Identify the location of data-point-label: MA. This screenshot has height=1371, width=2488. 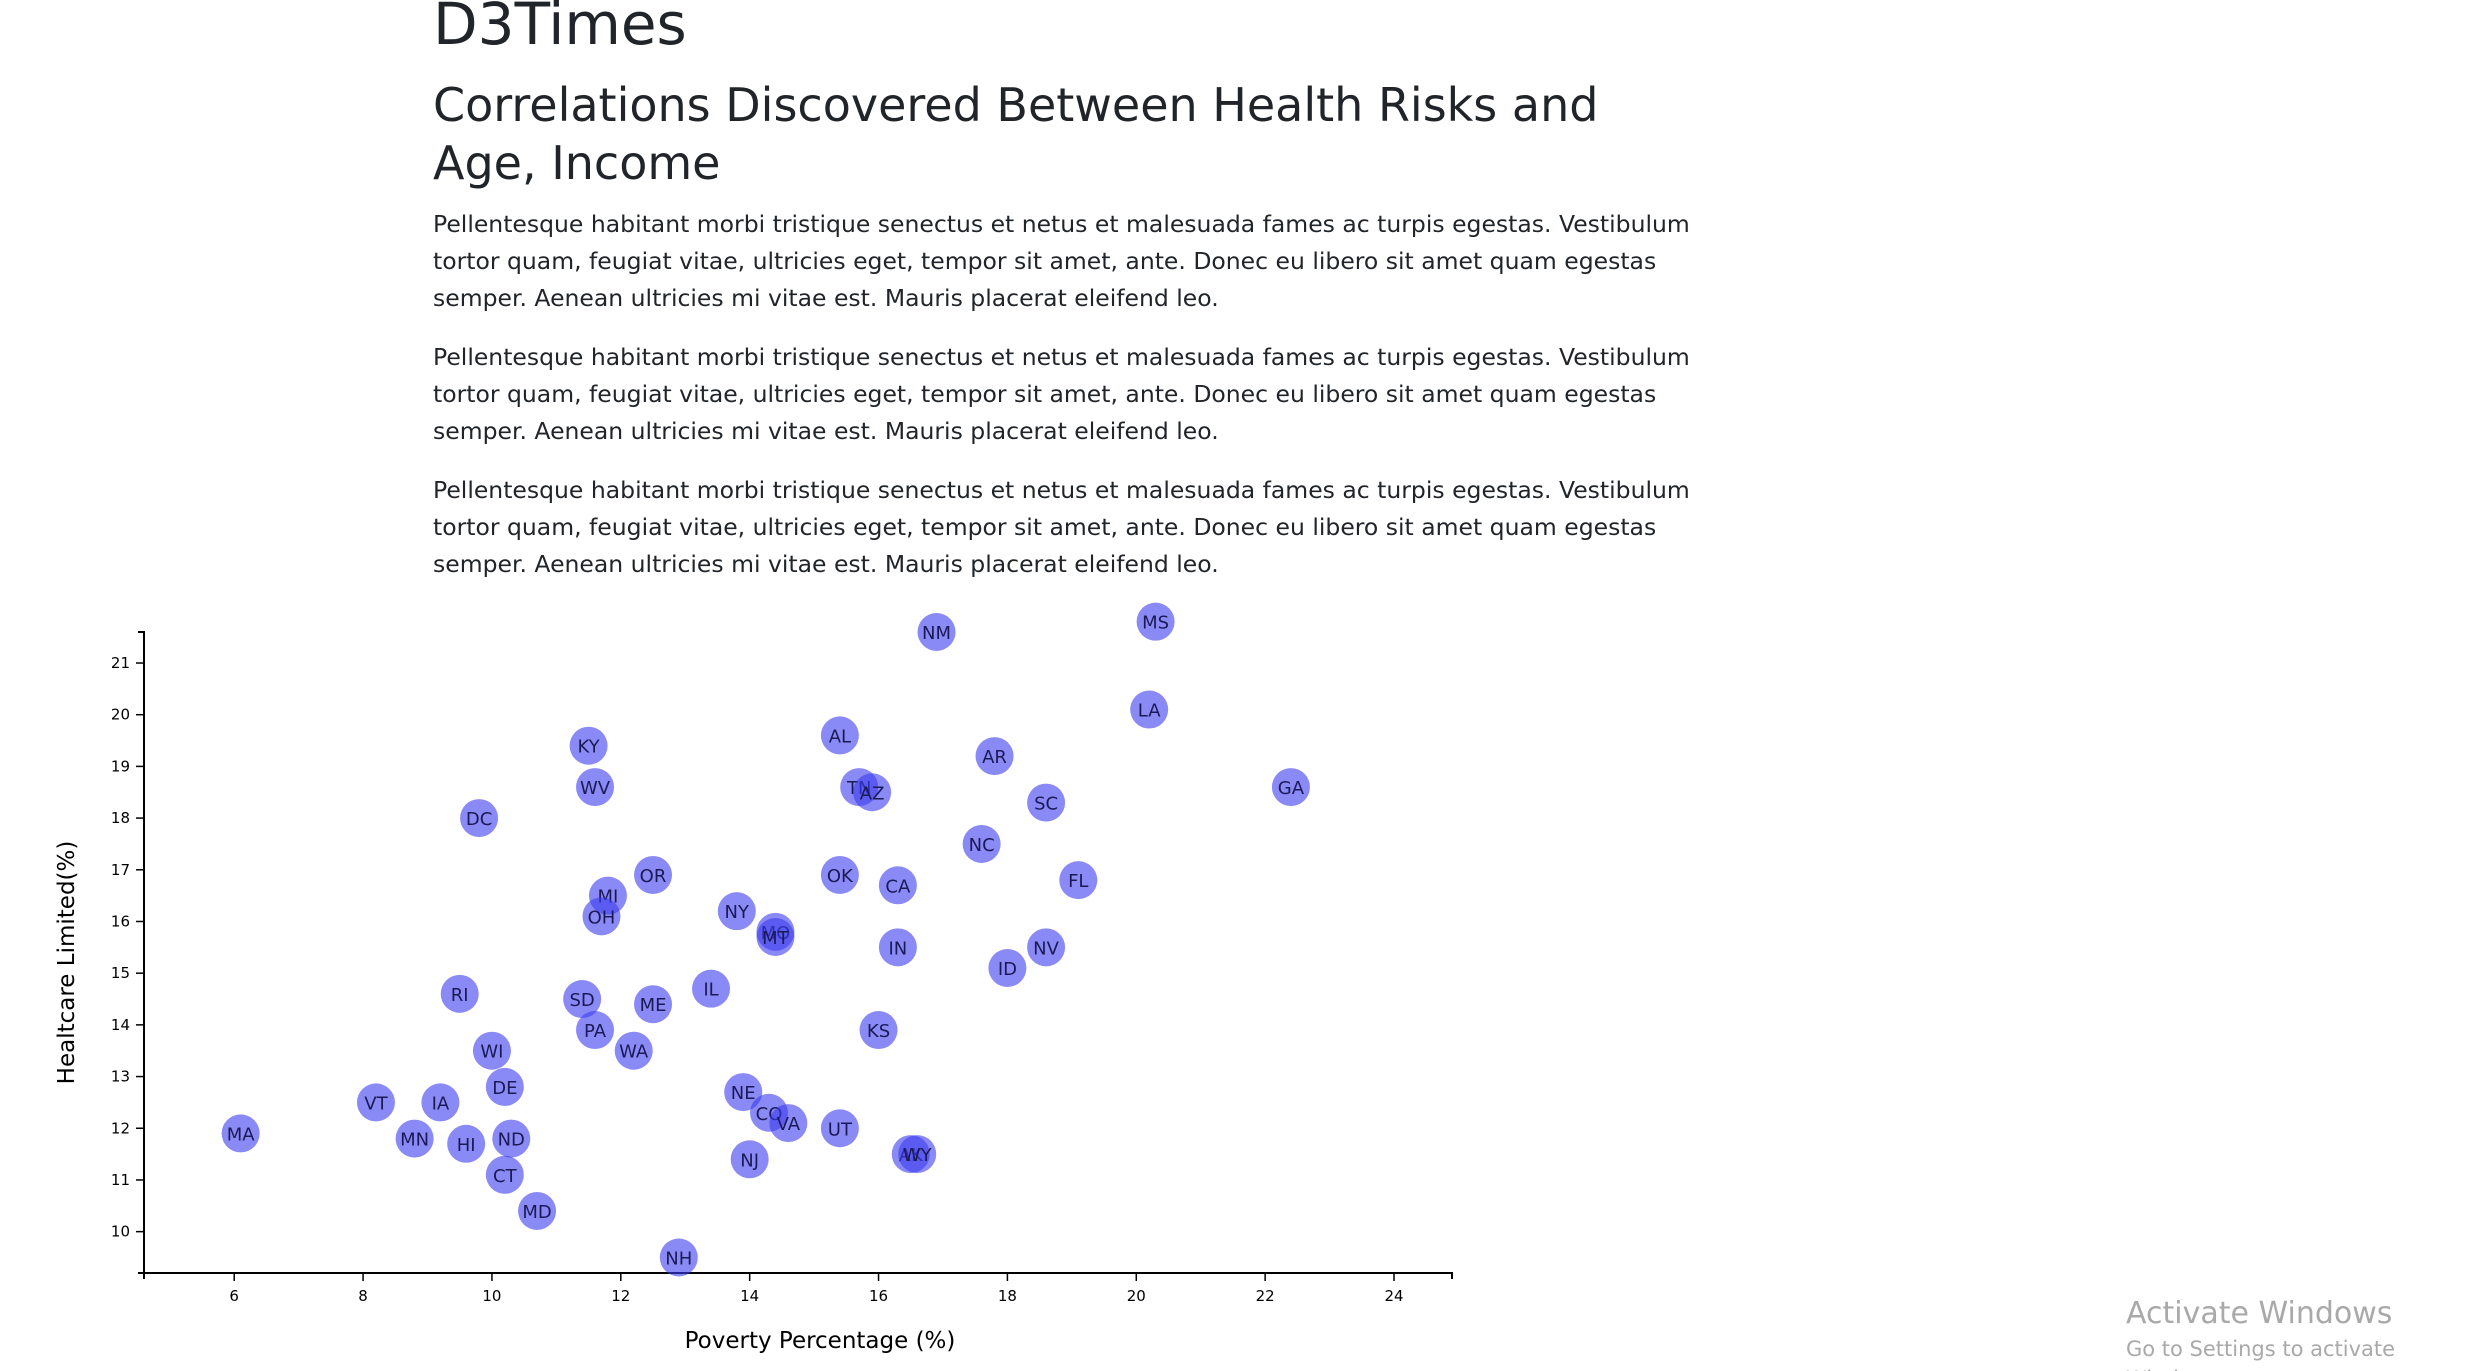
(241, 1134).